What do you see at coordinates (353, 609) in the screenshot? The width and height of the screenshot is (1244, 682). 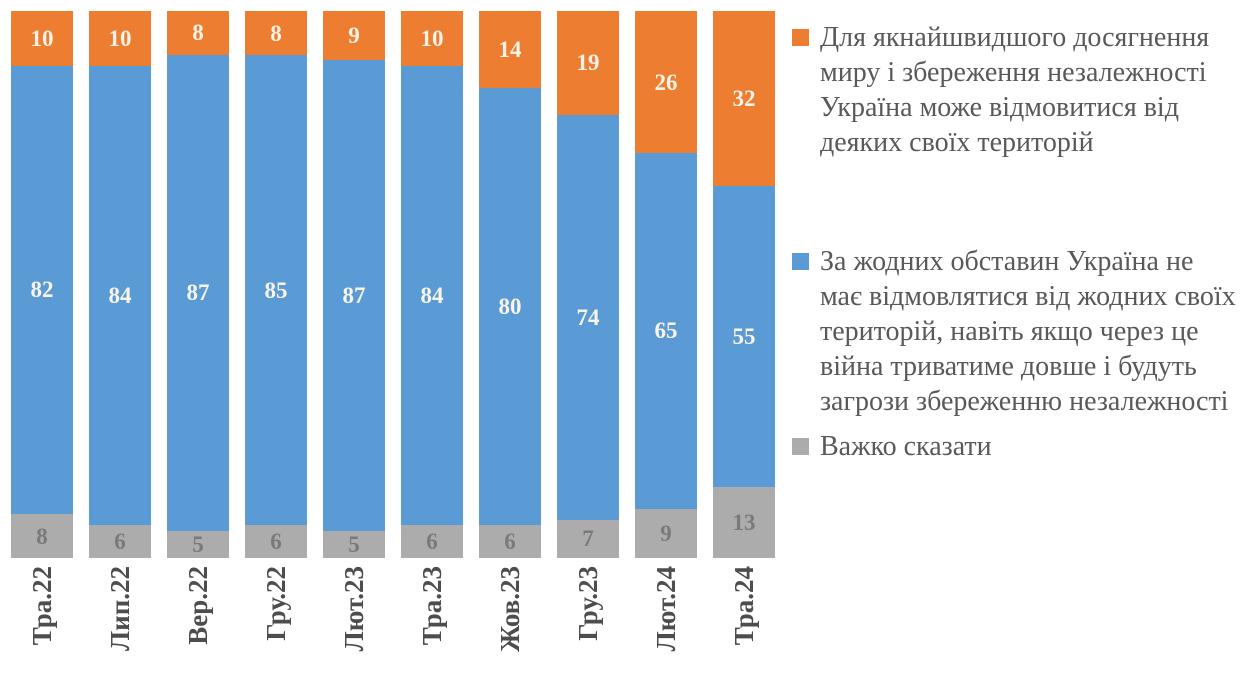 I see `x-tick-label: Лют.23` at bounding box center [353, 609].